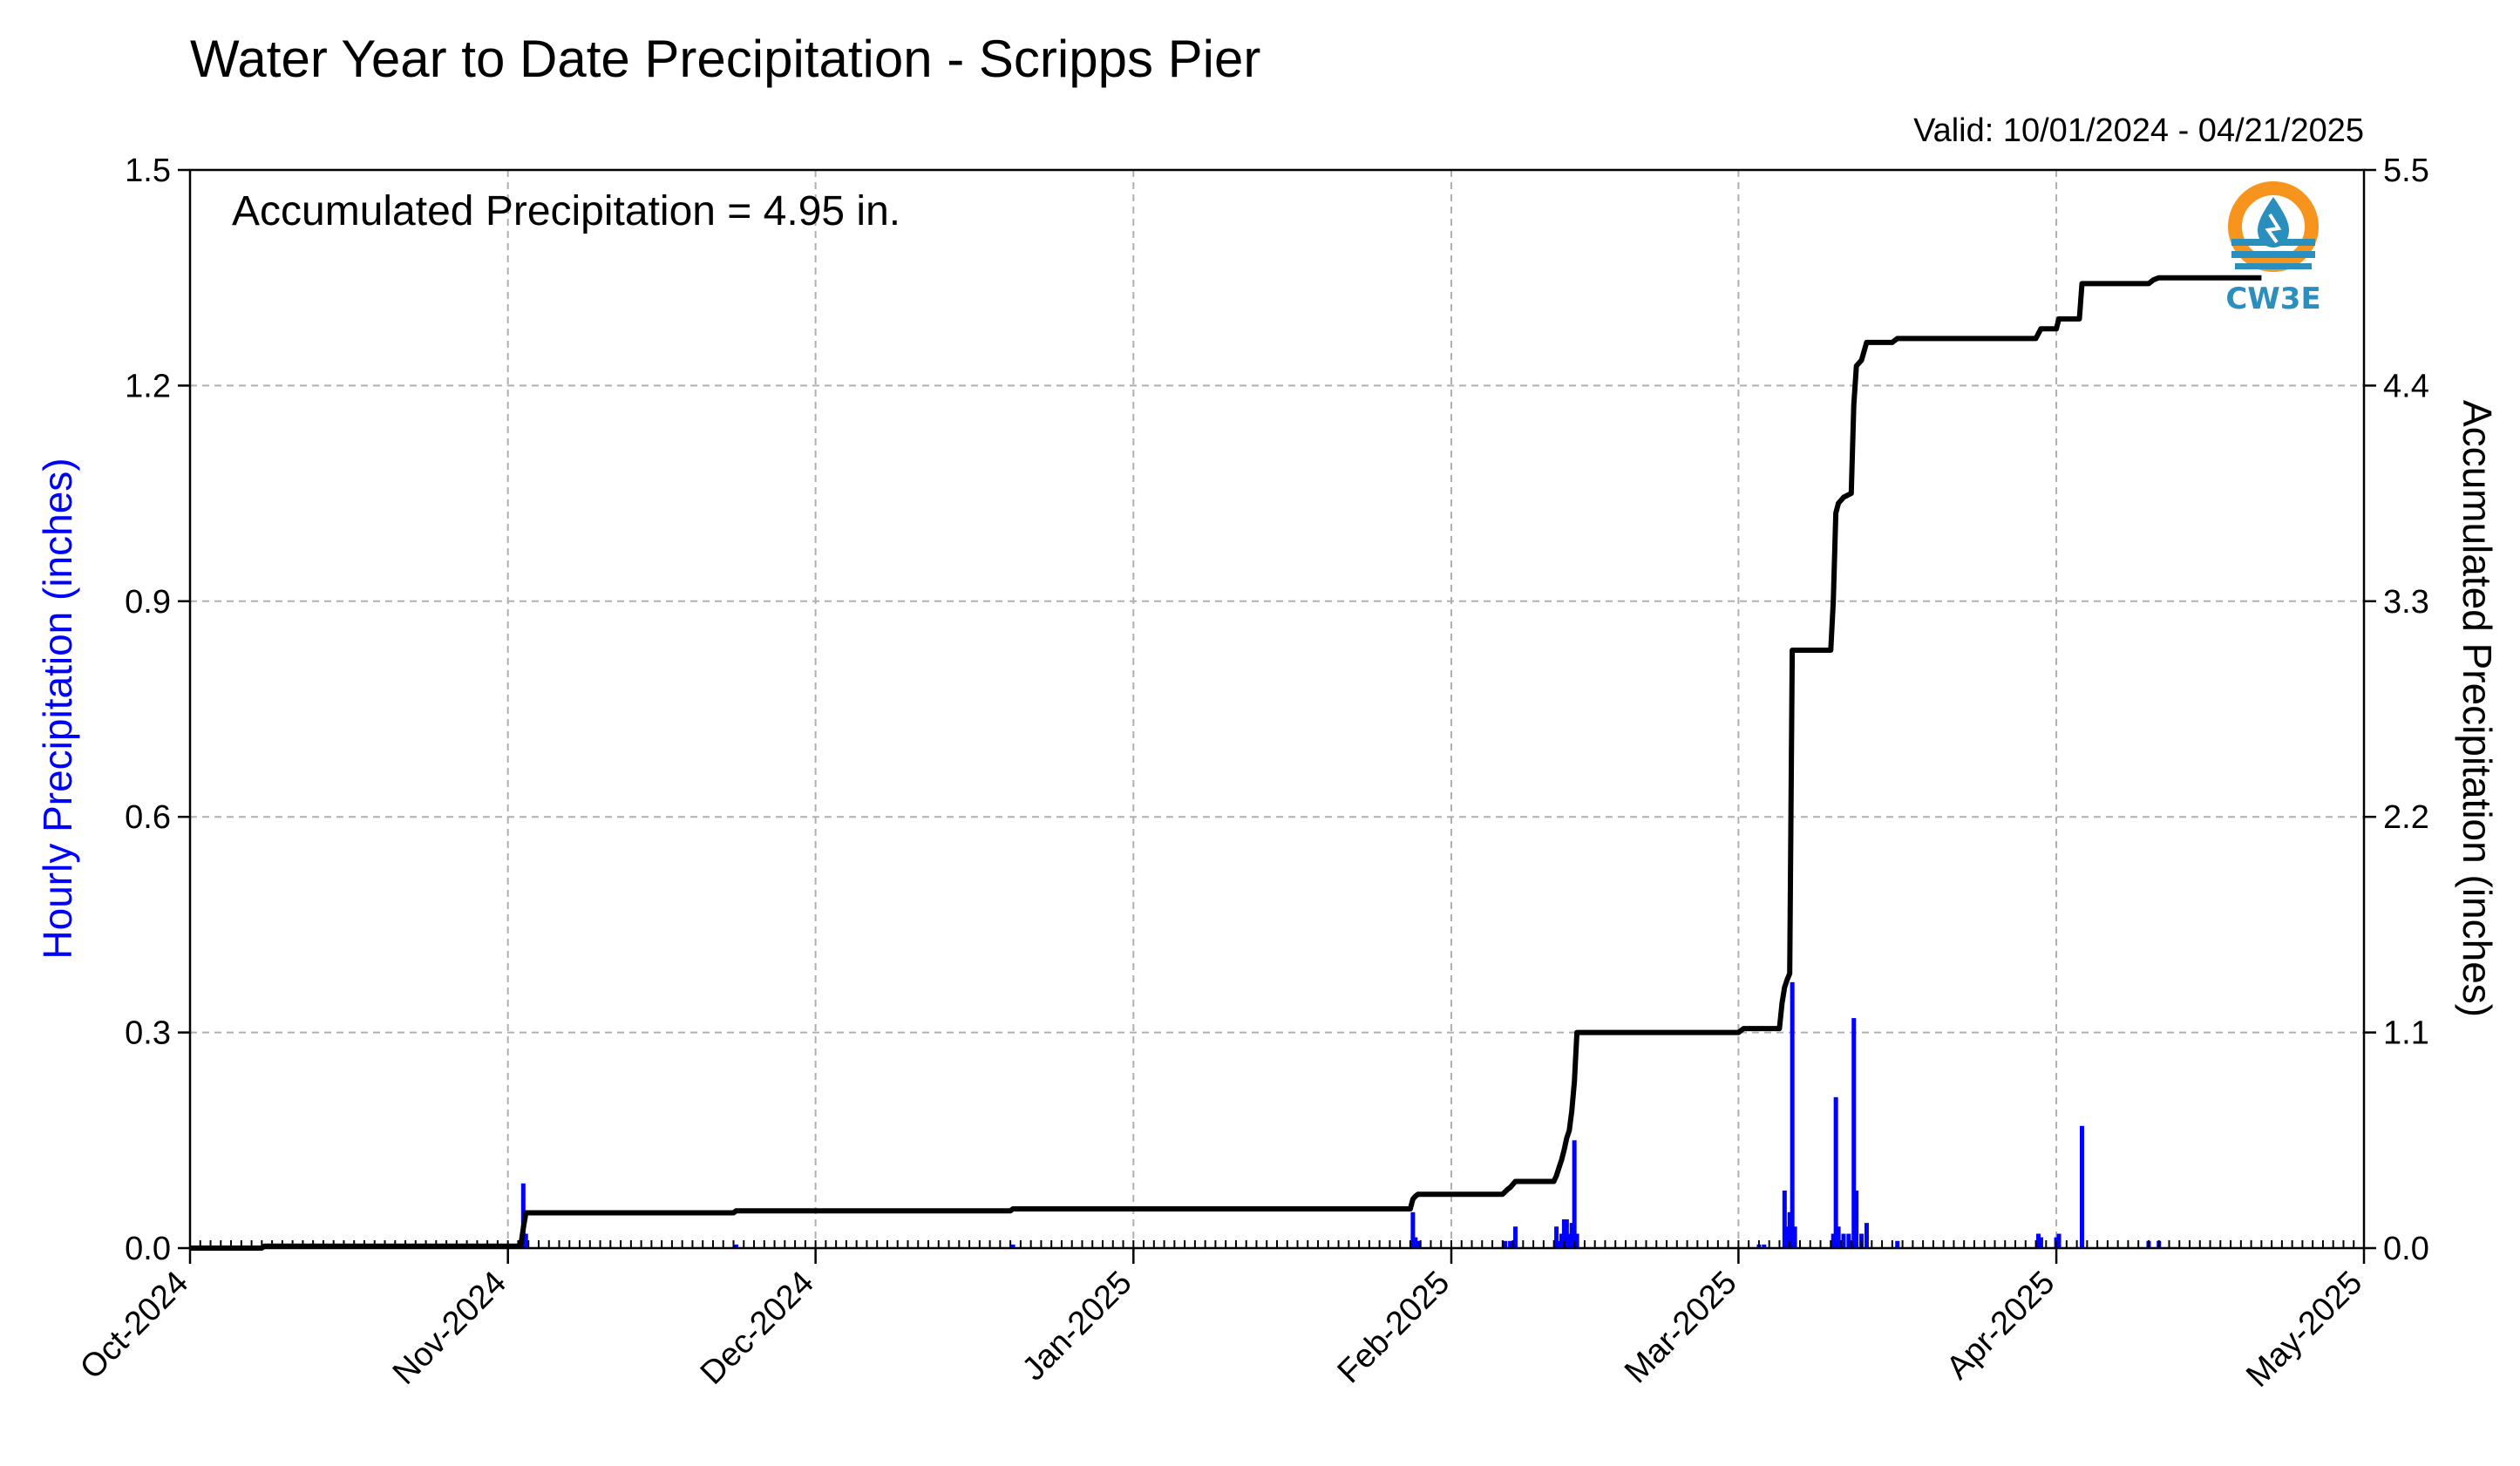 The image size is (2520, 1466). What do you see at coordinates (148, 1033) in the screenshot?
I see `left-tick-label: 0.3` at bounding box center [148, 1033].